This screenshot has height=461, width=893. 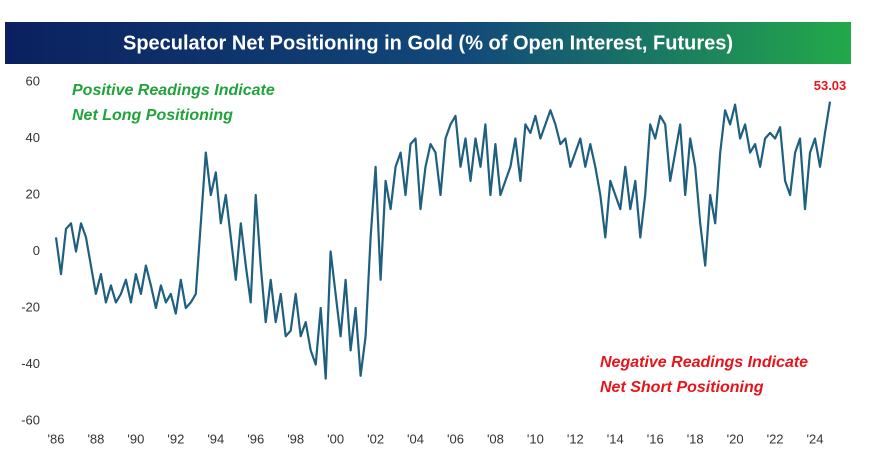 What do you see at coordinates (36, 250) in the screenshot?
I see `y-tick-label: 0` at bounding box center [36, 250].